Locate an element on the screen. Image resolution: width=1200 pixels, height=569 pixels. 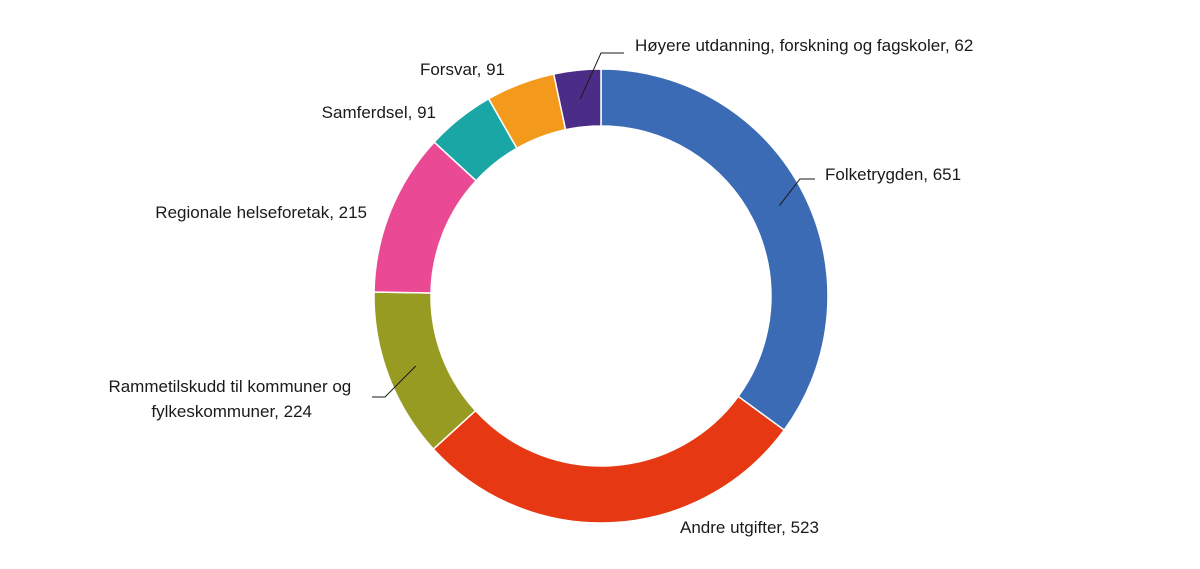
label-andre-utgifter: Andre utgifter, 523 is located at coordinates (749, 527).